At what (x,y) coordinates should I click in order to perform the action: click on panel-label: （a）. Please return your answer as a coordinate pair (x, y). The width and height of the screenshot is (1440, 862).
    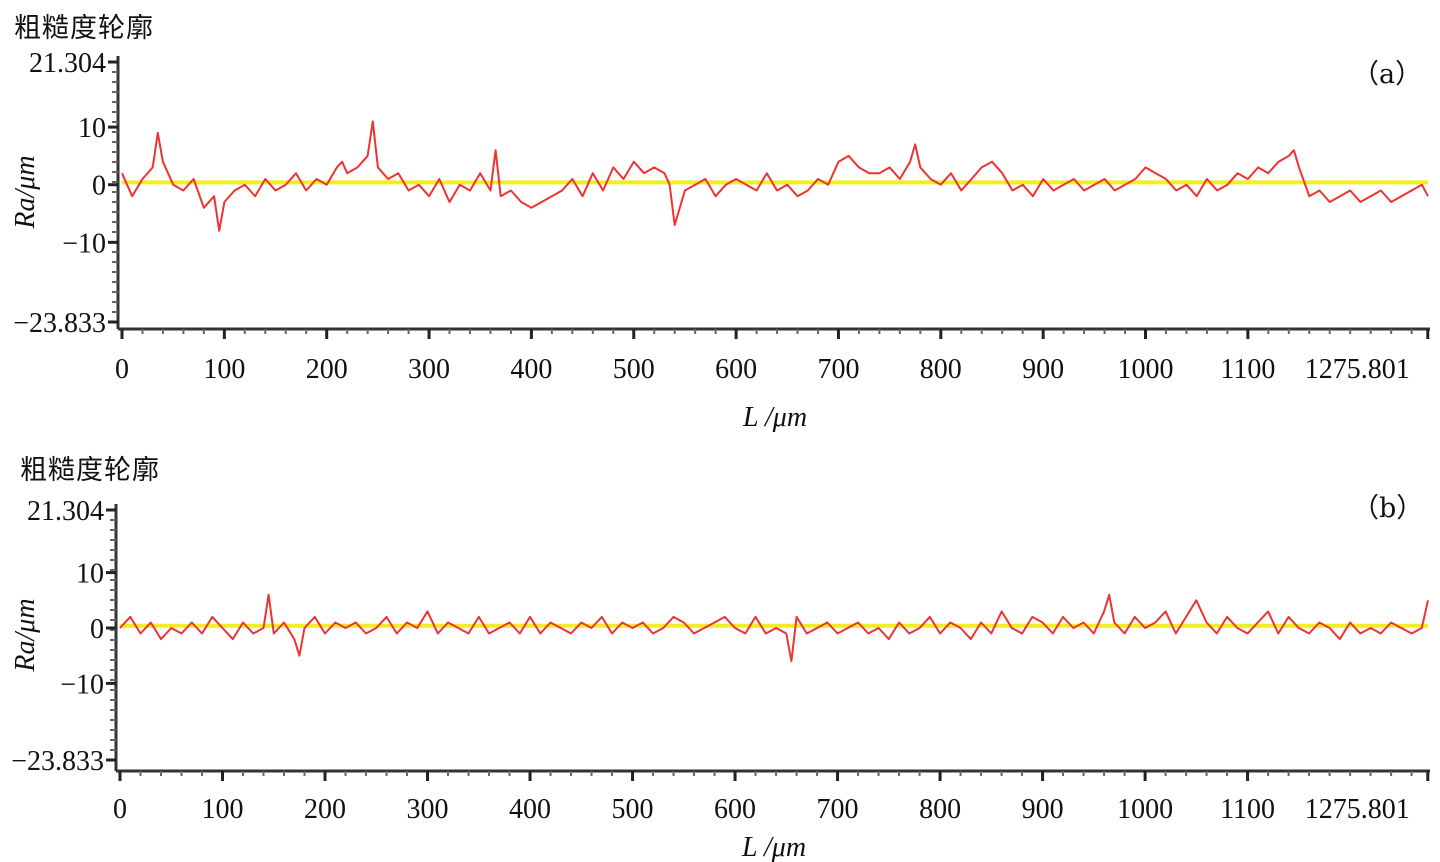
    Looking at the image, I should click on (1387, 74).